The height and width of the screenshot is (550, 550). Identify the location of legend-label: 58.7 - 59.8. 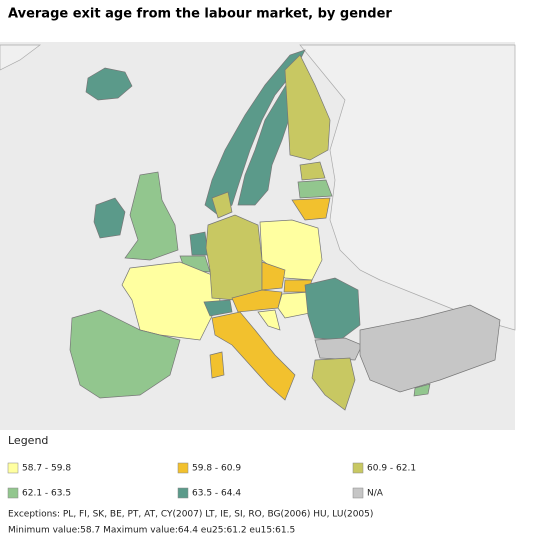
(46, 469).